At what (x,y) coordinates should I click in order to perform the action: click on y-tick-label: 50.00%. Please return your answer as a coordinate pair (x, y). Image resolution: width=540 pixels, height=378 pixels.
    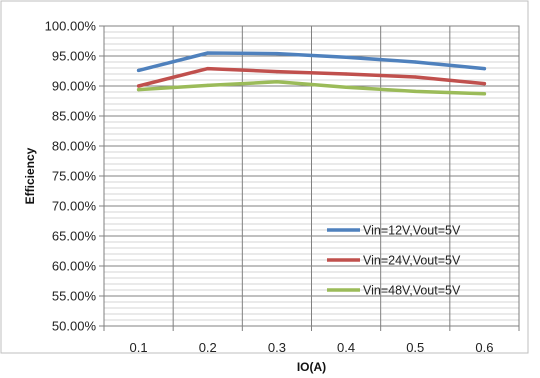
    Looking at the image, I should click on (74, 326).